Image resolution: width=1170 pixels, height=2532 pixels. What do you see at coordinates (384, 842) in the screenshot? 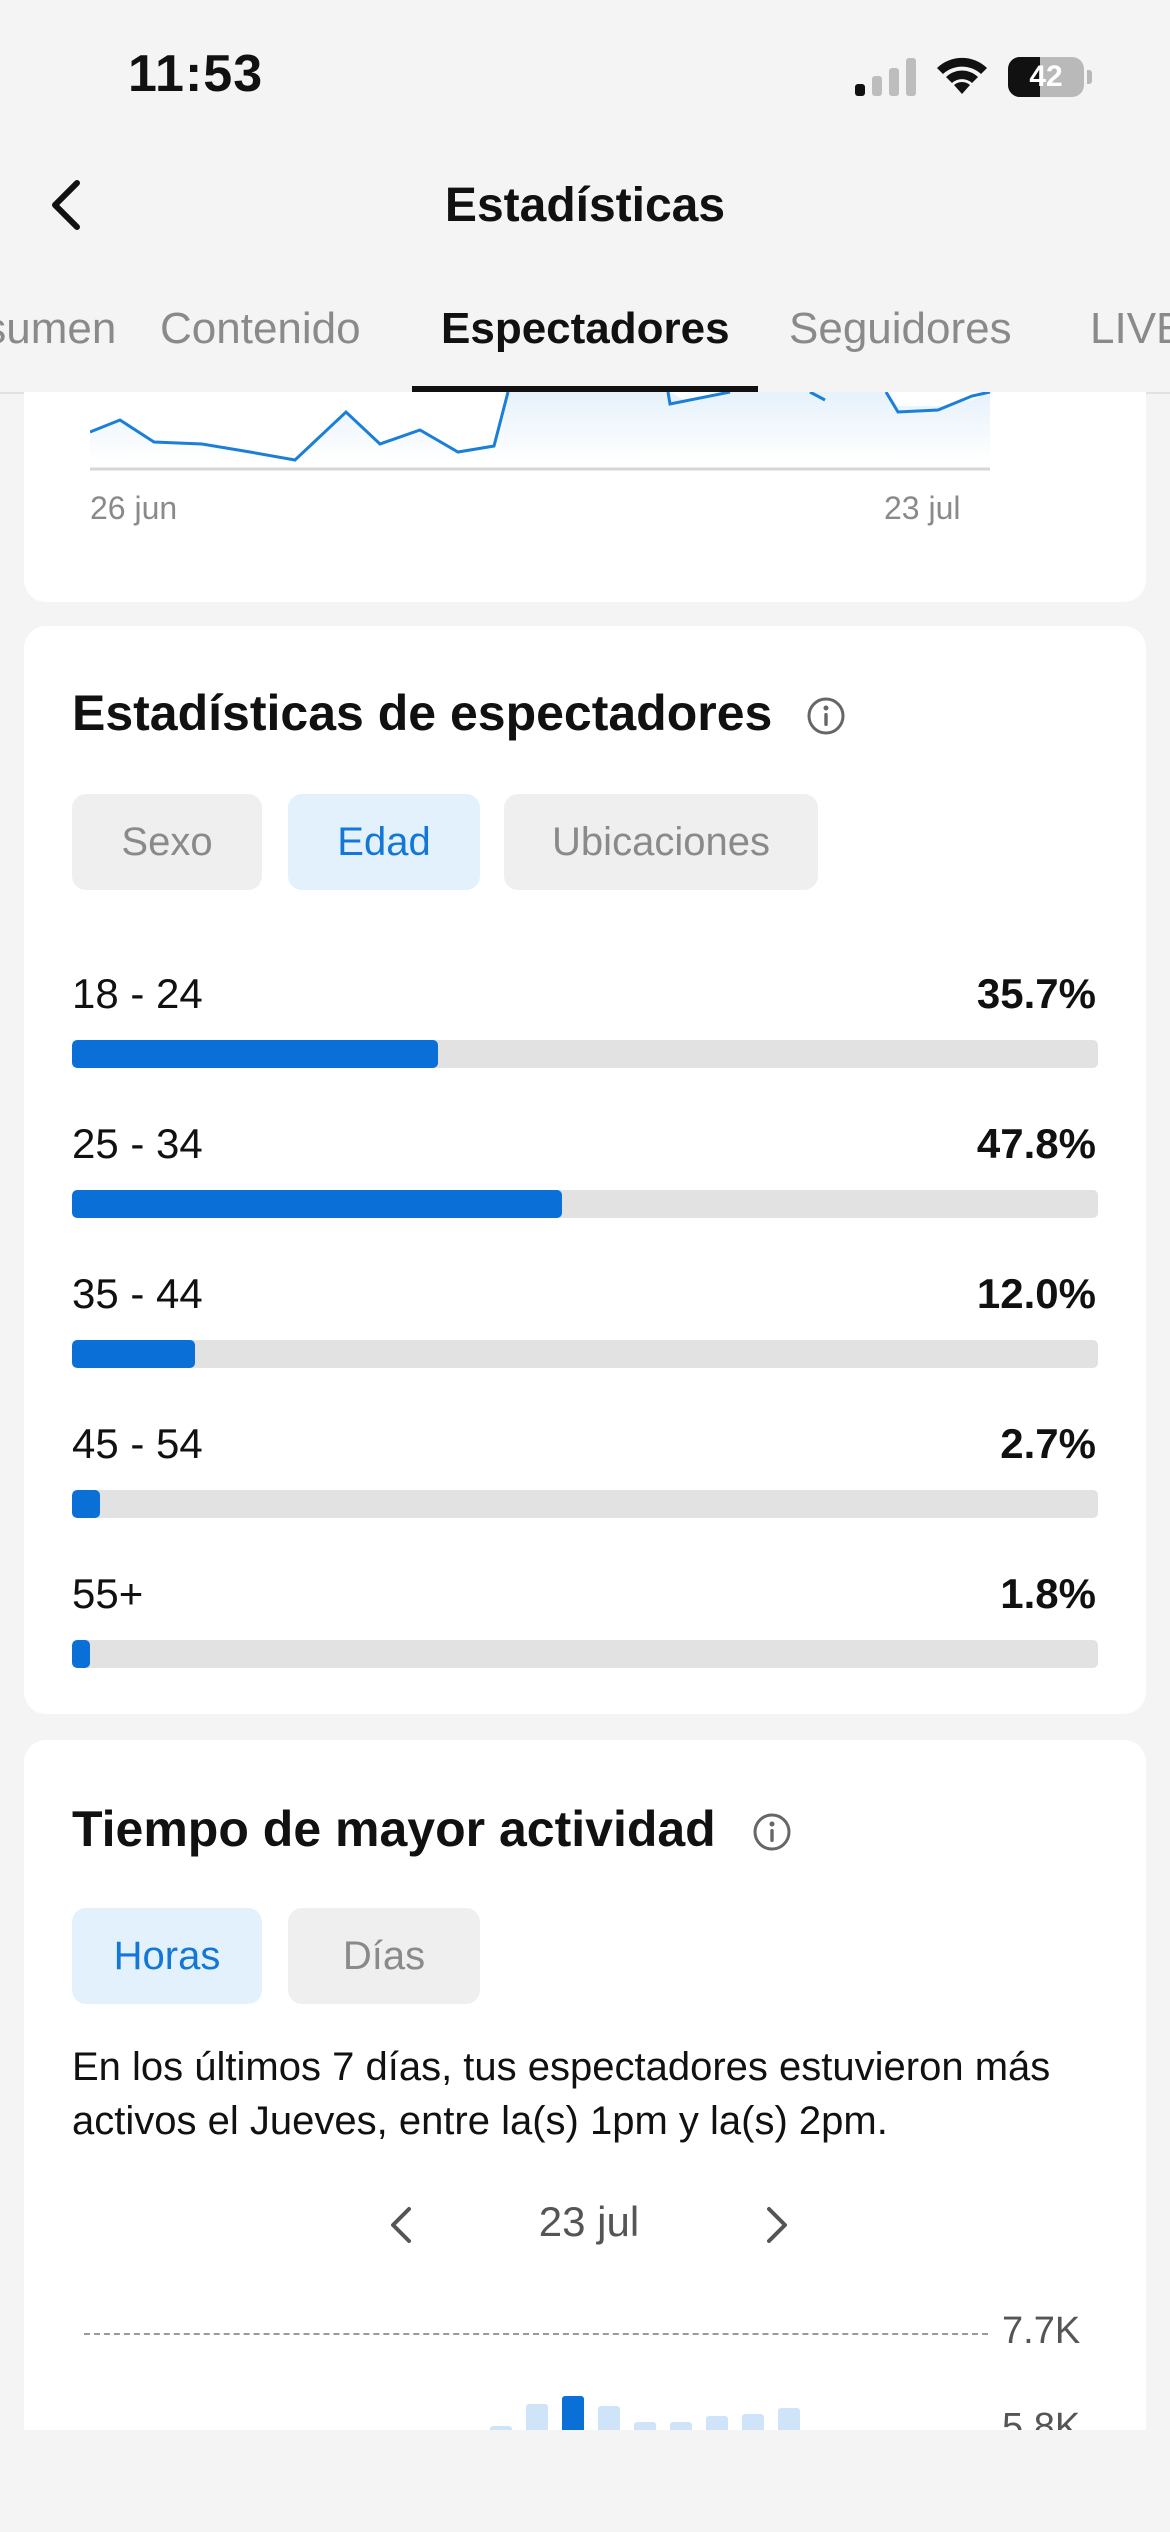
I see `filter-edad: Edad` at bounding box center [384, 842].